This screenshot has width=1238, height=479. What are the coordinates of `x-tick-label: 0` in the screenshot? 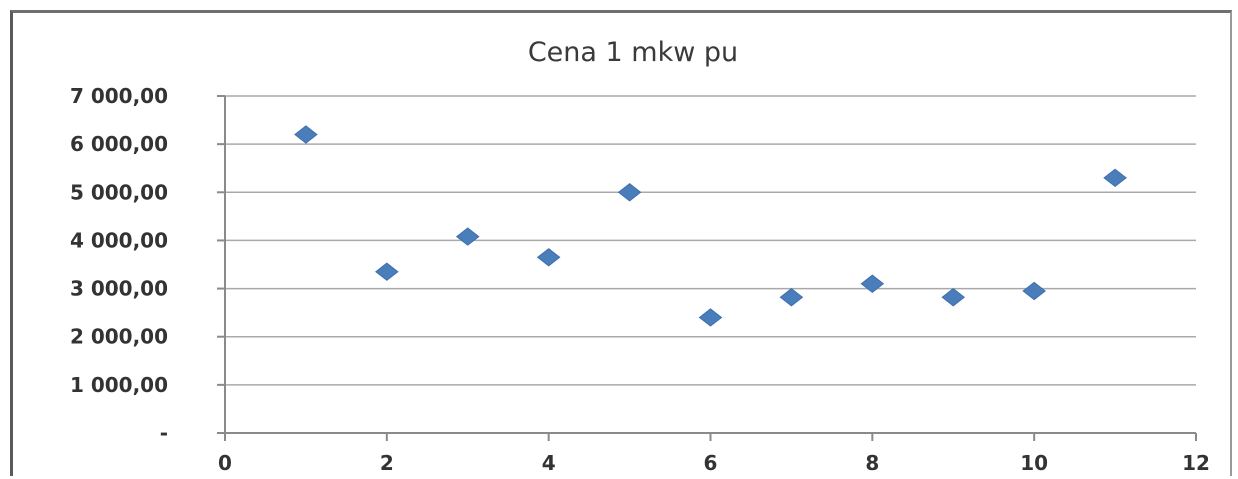 It's located at (225, 463).